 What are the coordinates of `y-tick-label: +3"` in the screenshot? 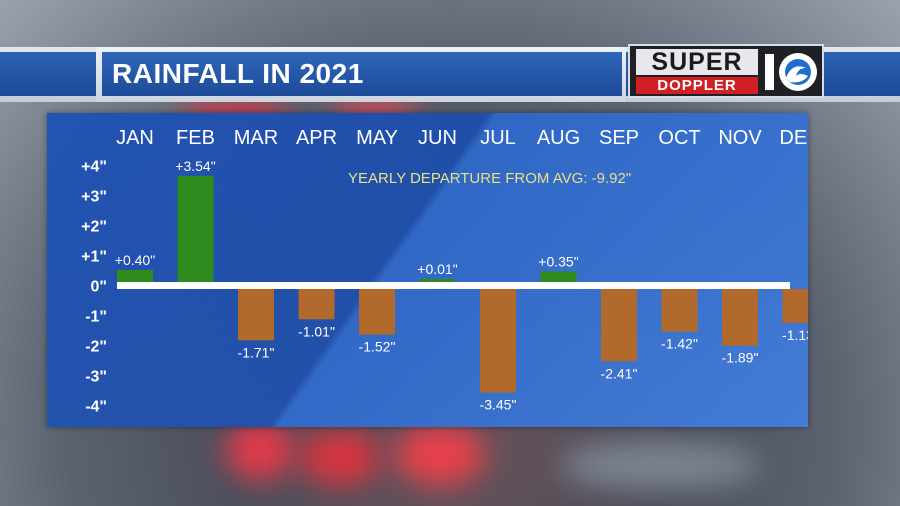 It's located at (94, 197).